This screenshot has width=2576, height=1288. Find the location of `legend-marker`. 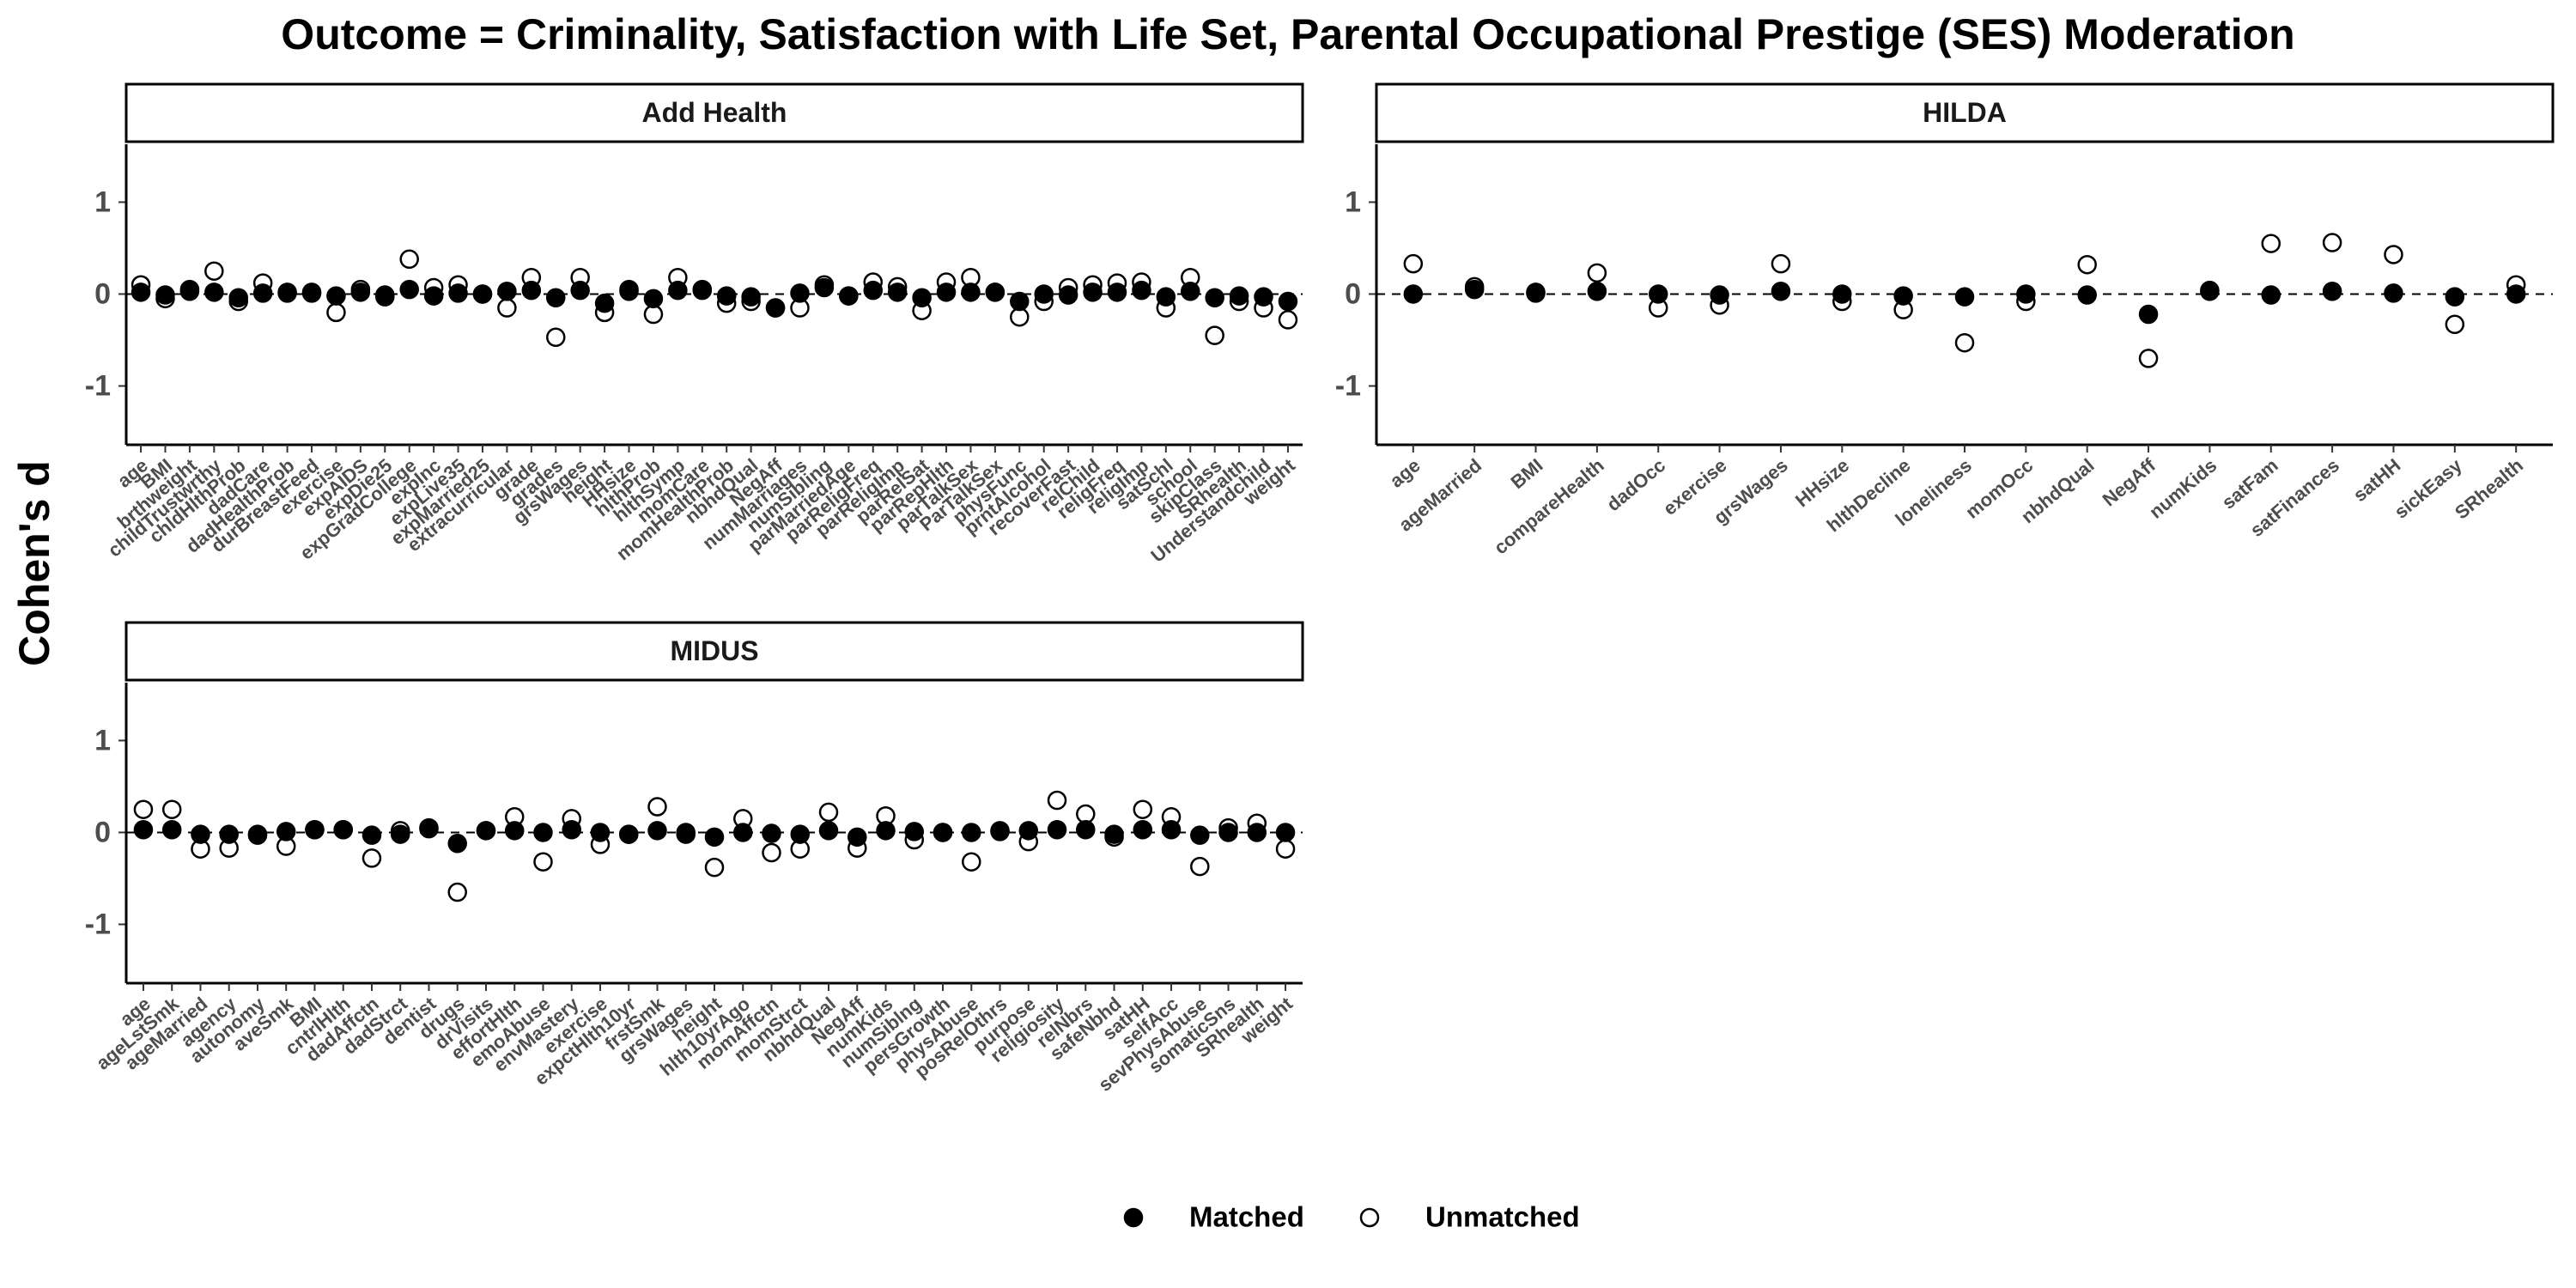

legend-marker is located at coordinates (1133, 1217).